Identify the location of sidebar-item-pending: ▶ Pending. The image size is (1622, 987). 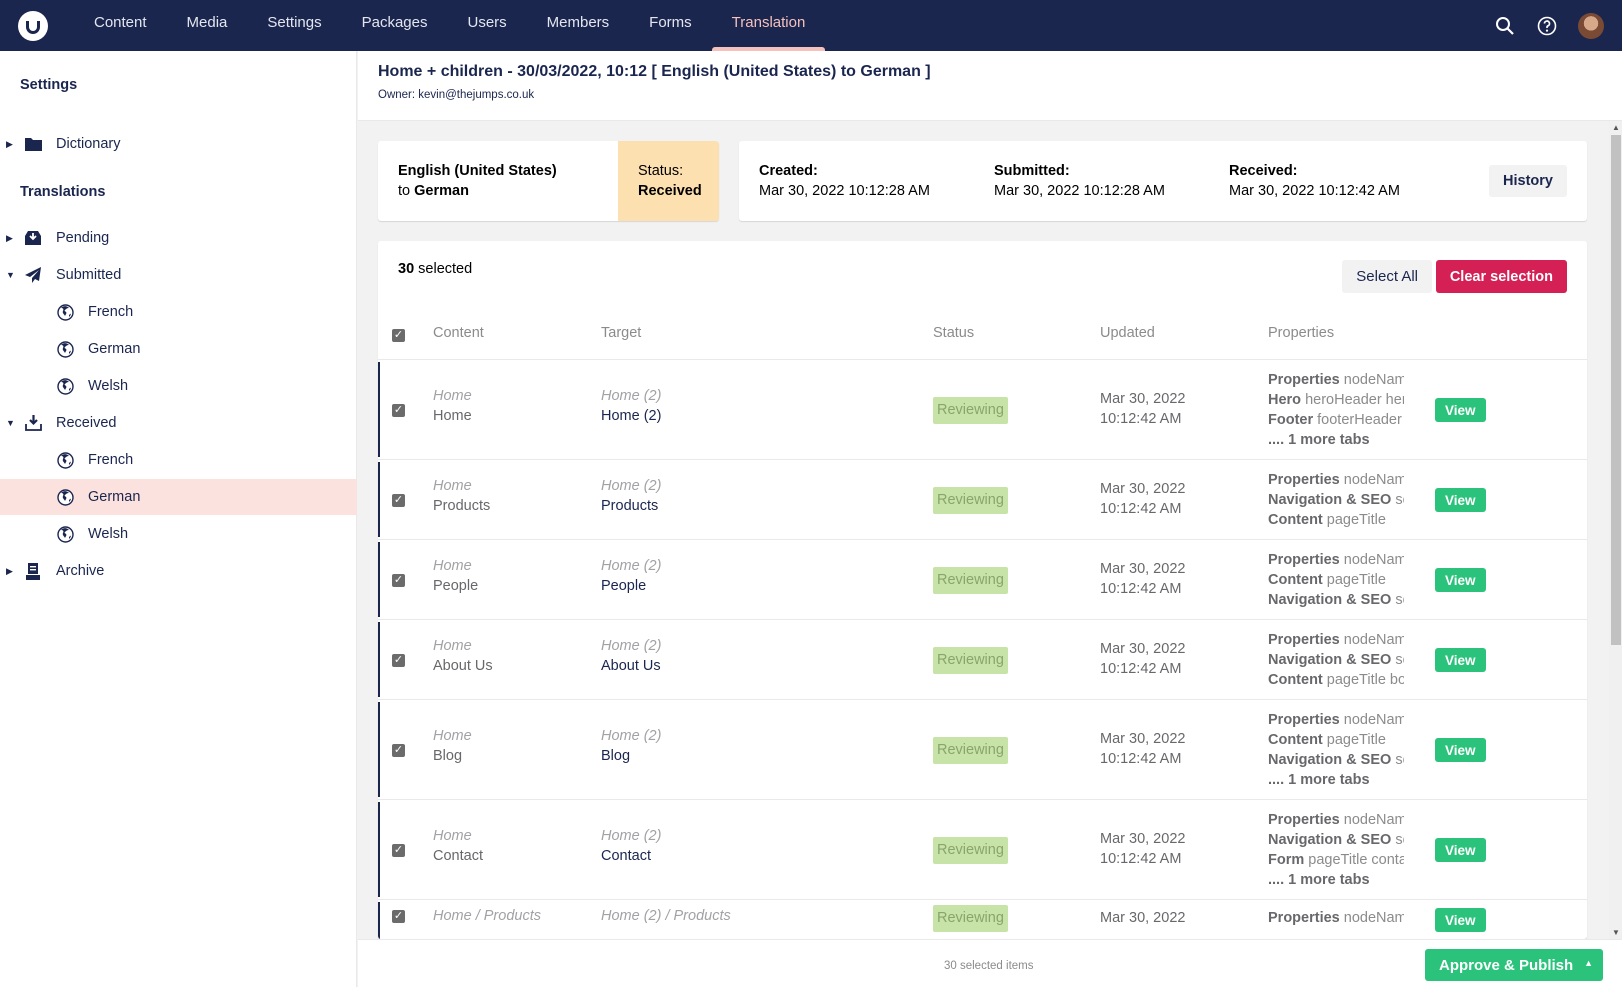
(178, 238).